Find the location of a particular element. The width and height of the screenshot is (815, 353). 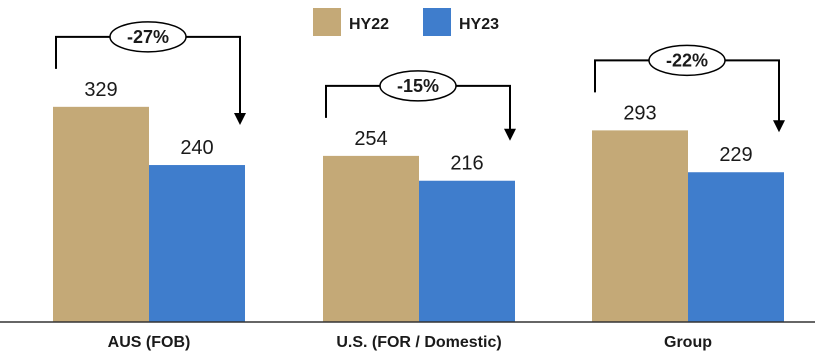

category-label-1: U.S. (FOR / Domestic) is located at coordinates (418, 342).